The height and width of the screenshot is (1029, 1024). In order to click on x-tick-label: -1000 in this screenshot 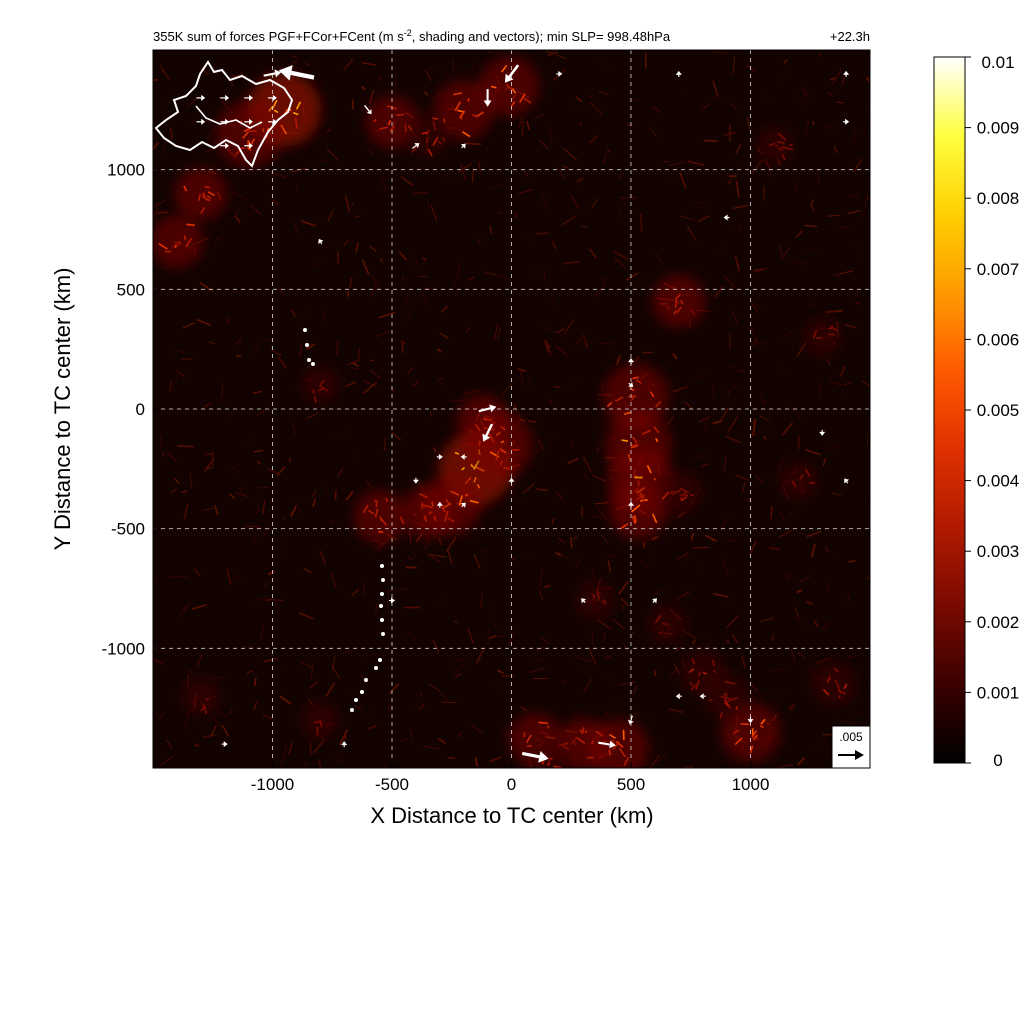, I will do `click(272, 784)`.